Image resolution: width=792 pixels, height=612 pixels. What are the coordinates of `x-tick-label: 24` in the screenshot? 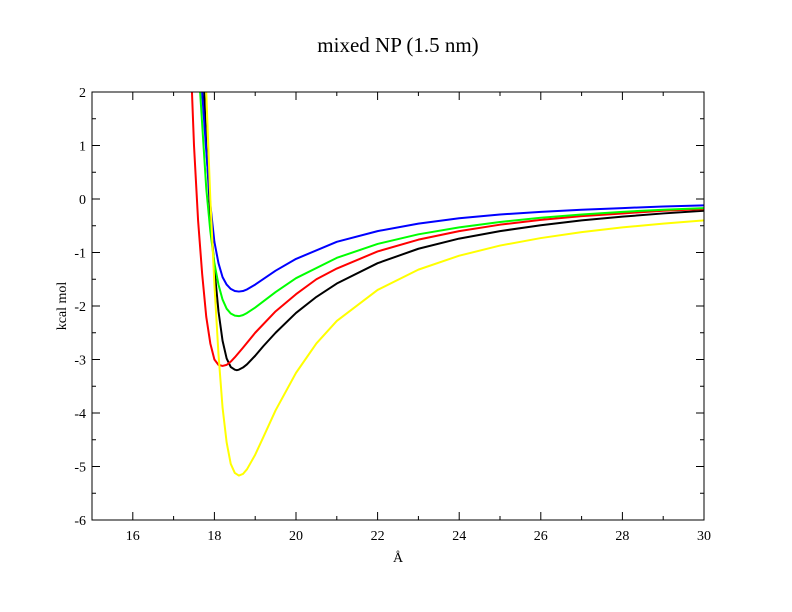 It's located at (459, 536).